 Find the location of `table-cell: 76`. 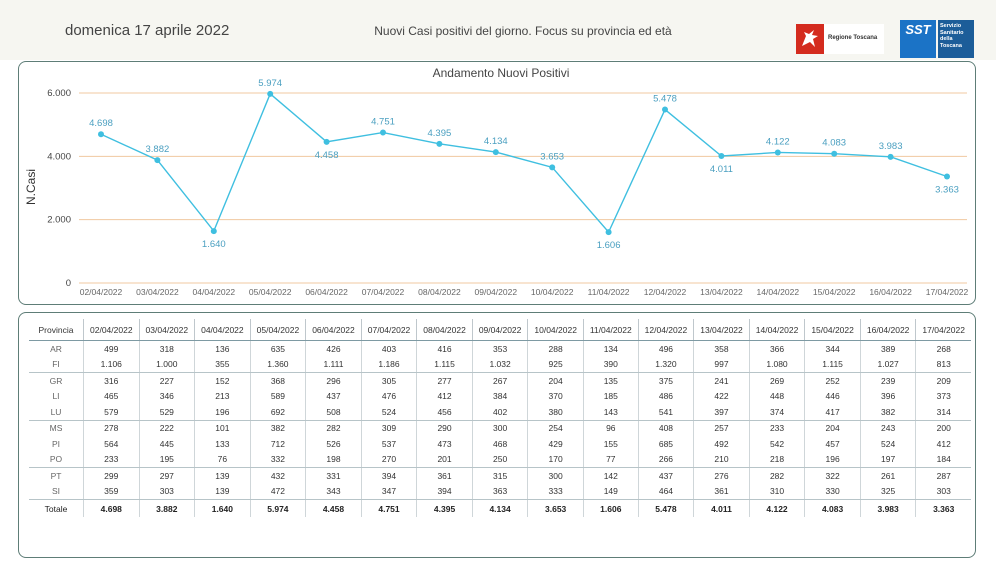

table-cell: 76 is located at coordinates (222, 459).